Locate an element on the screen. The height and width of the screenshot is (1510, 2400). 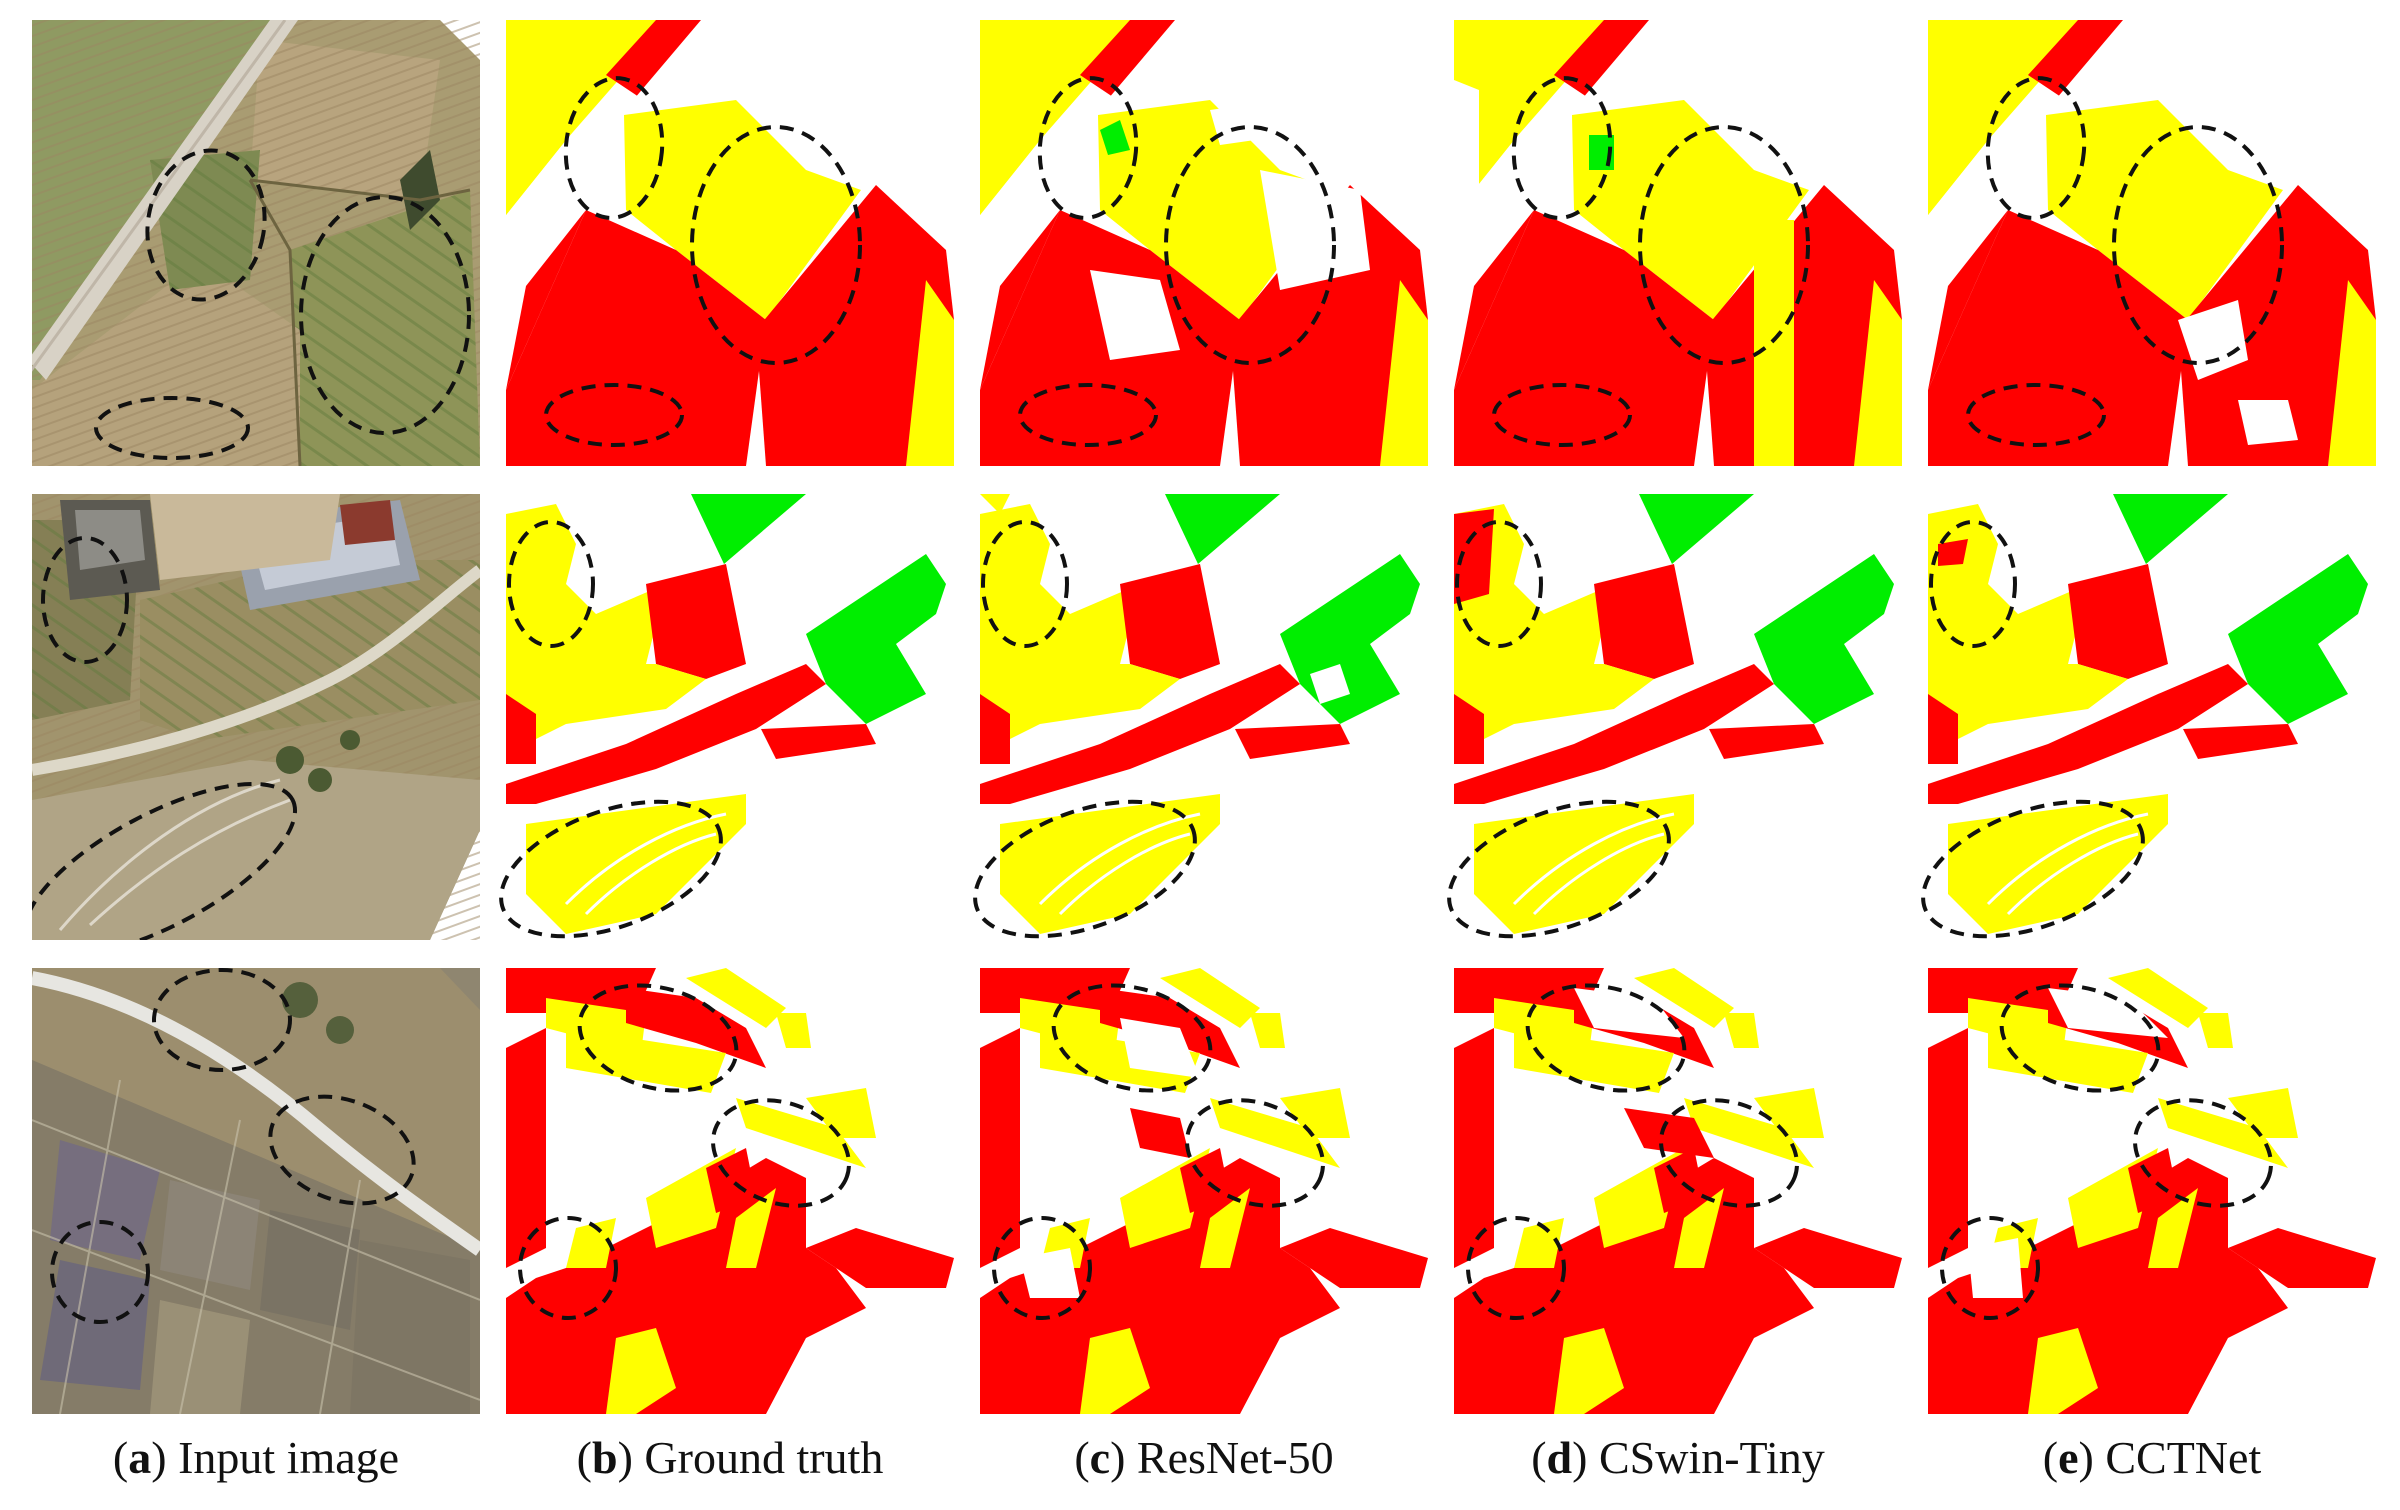
caption-c: (c) ResNet-50 is located at coordinates (1204, 1457).